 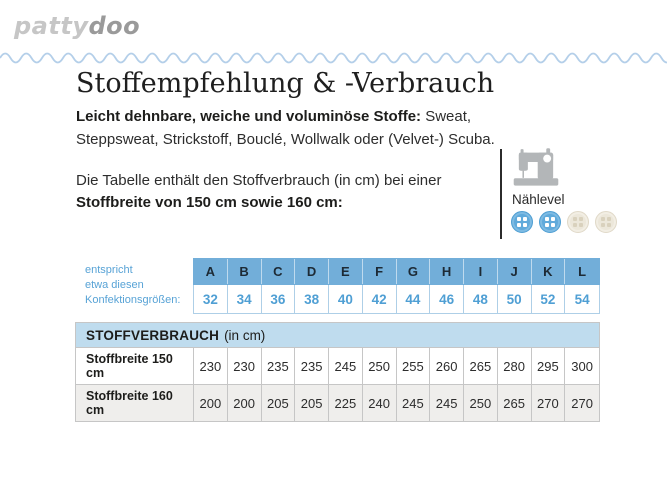 What do you see at coordinates (582, 299) in the screenshot?
I see `size-value-cell: 54` at bounding box center [582, 299].